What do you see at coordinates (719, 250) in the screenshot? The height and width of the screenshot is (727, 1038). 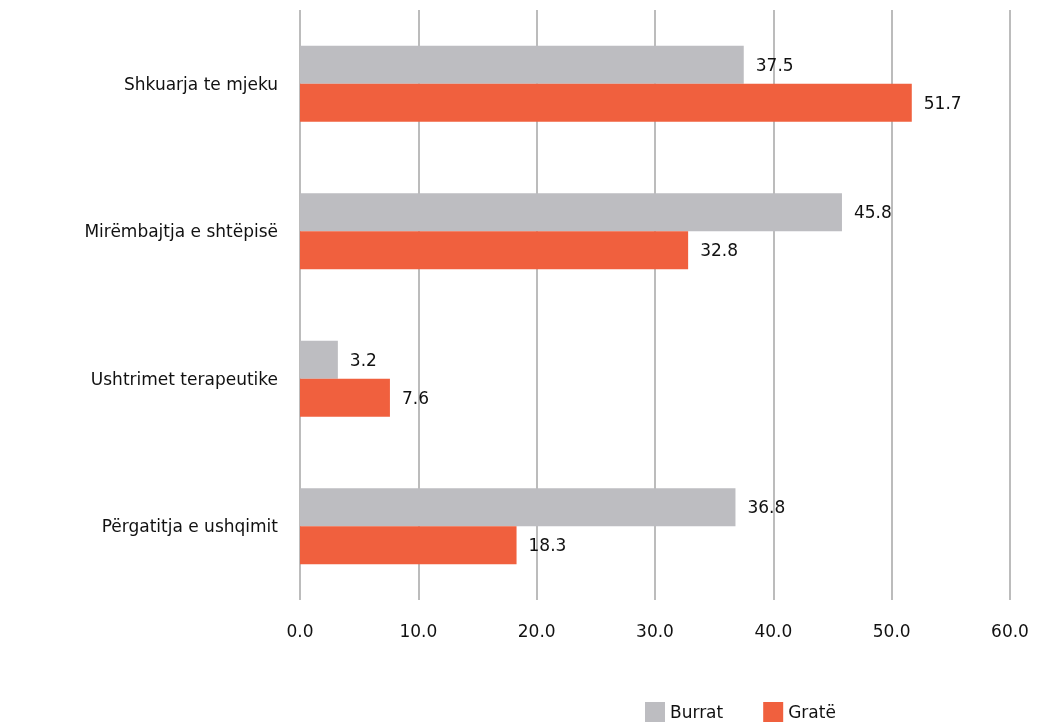 I see `data-label: 32.8` at bounding box center [719, 250].